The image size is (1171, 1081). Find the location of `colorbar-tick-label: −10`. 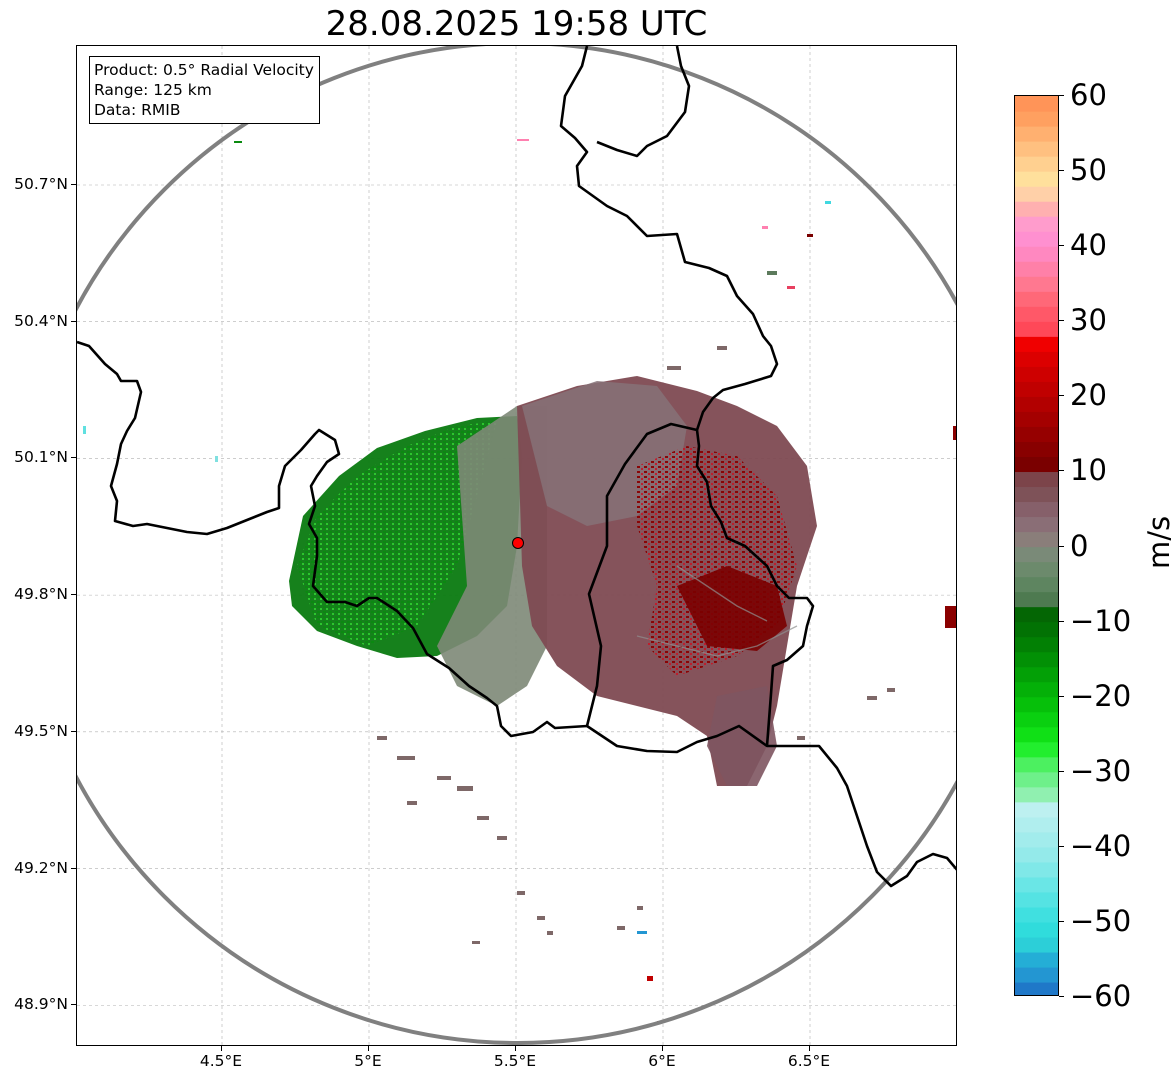

colorbar-tick-label: −10 is located at coordinates (1101, 620).